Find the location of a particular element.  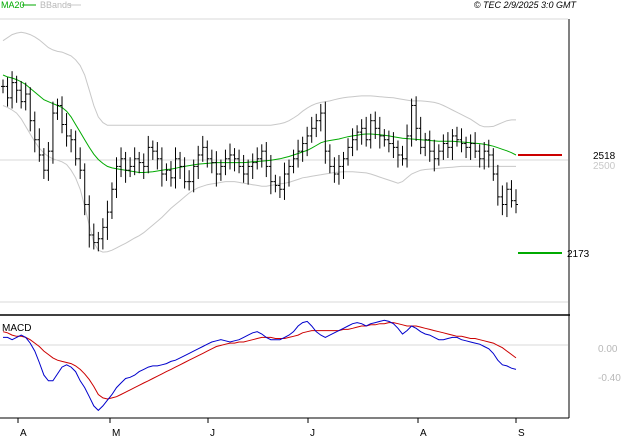

bbands-legend-label: BBands is located at coordinates (56, 5).